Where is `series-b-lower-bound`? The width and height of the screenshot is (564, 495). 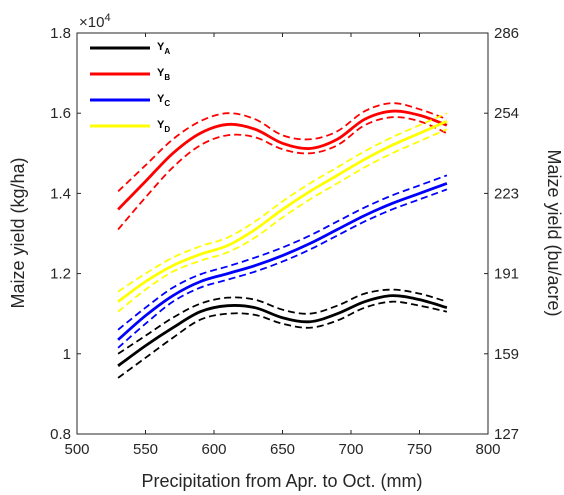
series-b-lower-bound is located at coordinates (282, 173).